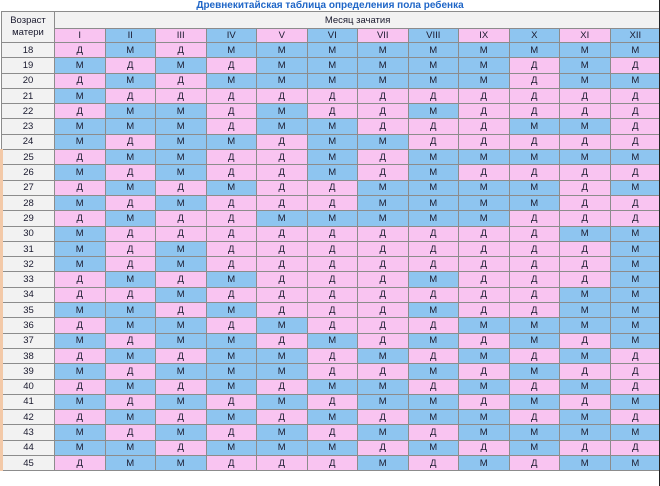  Describe the element at coordinates (27, 157) in the screenshot. I see `age-cell: 25` at that location.